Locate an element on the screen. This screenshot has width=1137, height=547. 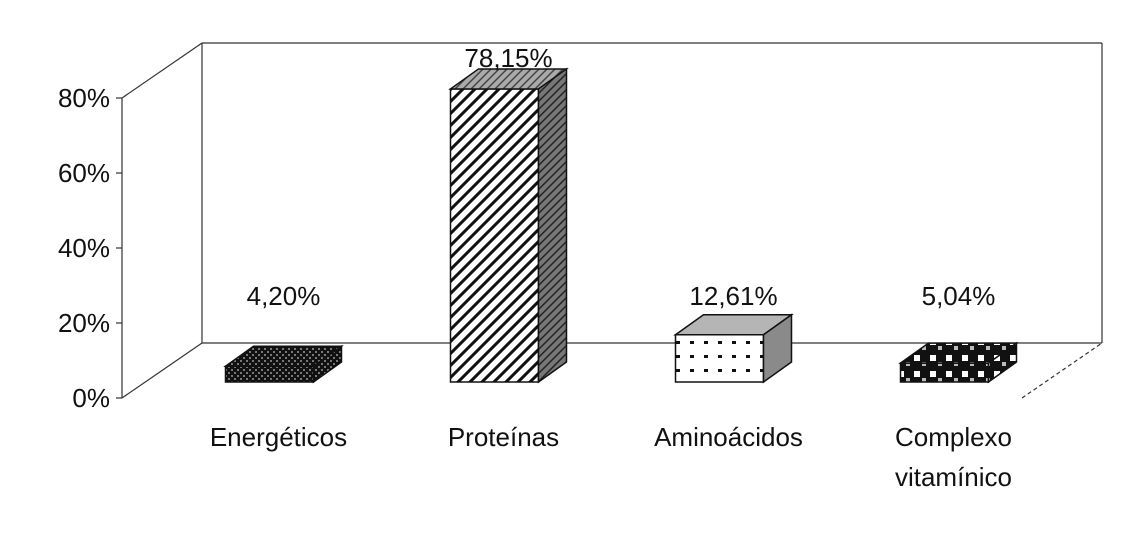
y-tick-label: 60% is located at coordinates (84, 173).